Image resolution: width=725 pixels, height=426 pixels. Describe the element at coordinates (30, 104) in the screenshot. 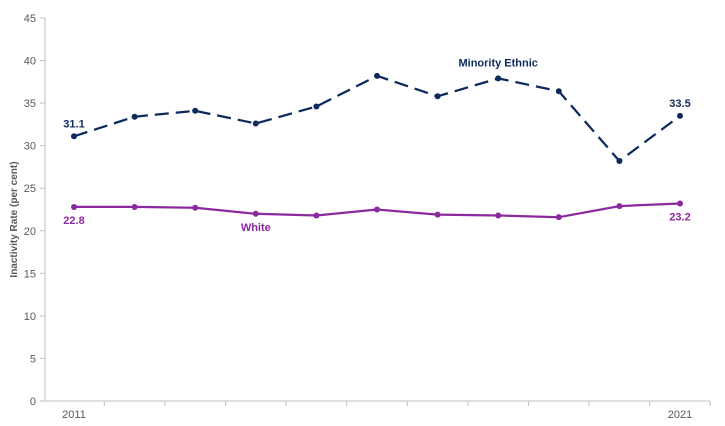

I see `y-tick-label: 35` at that location.